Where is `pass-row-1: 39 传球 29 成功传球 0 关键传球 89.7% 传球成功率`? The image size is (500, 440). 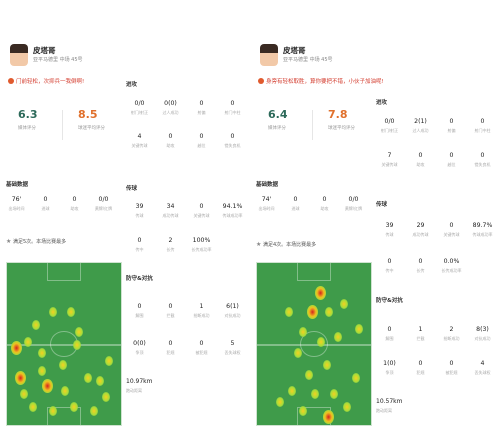 pass-row-1: 39 传球 29 成功传球 0 关键传球 89.7% 传球成功率 is located at coordinates (436, 230).